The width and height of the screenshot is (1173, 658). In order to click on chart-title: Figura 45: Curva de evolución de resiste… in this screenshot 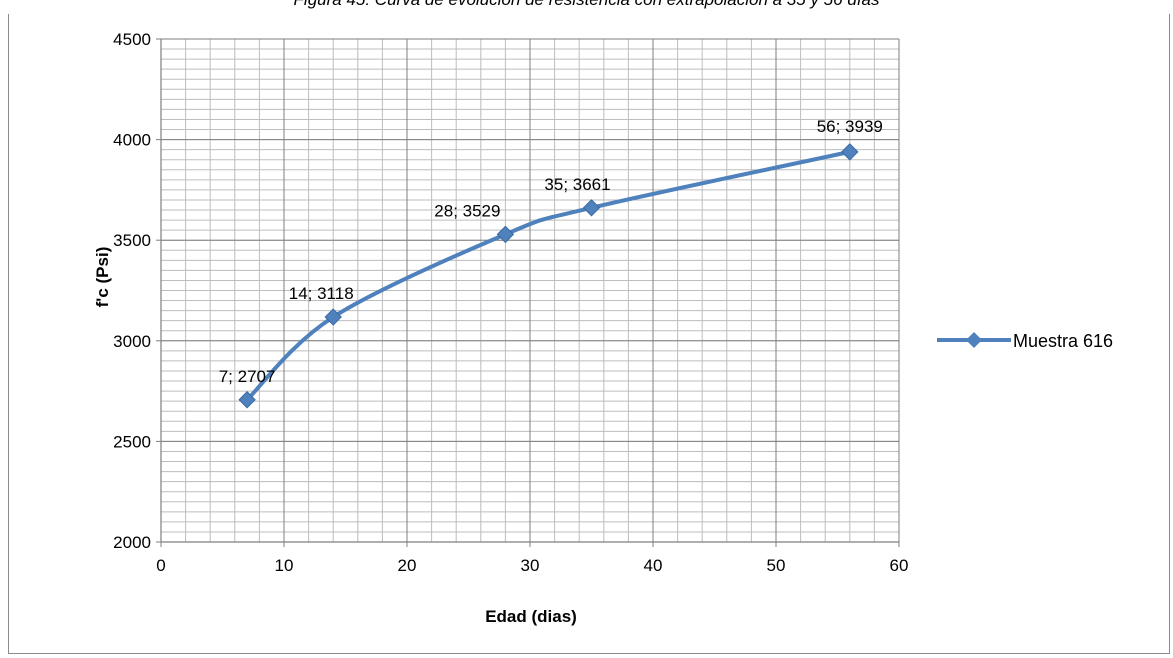, I will do `click(586, 5)`.